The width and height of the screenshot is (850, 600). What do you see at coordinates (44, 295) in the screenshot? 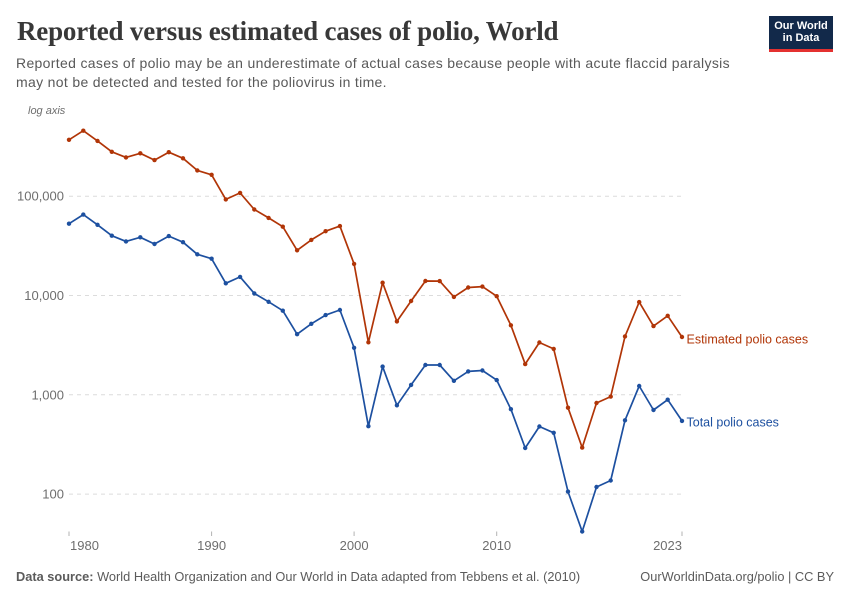
I see `svg-text: 10,000` at bounding box center [44, 295].